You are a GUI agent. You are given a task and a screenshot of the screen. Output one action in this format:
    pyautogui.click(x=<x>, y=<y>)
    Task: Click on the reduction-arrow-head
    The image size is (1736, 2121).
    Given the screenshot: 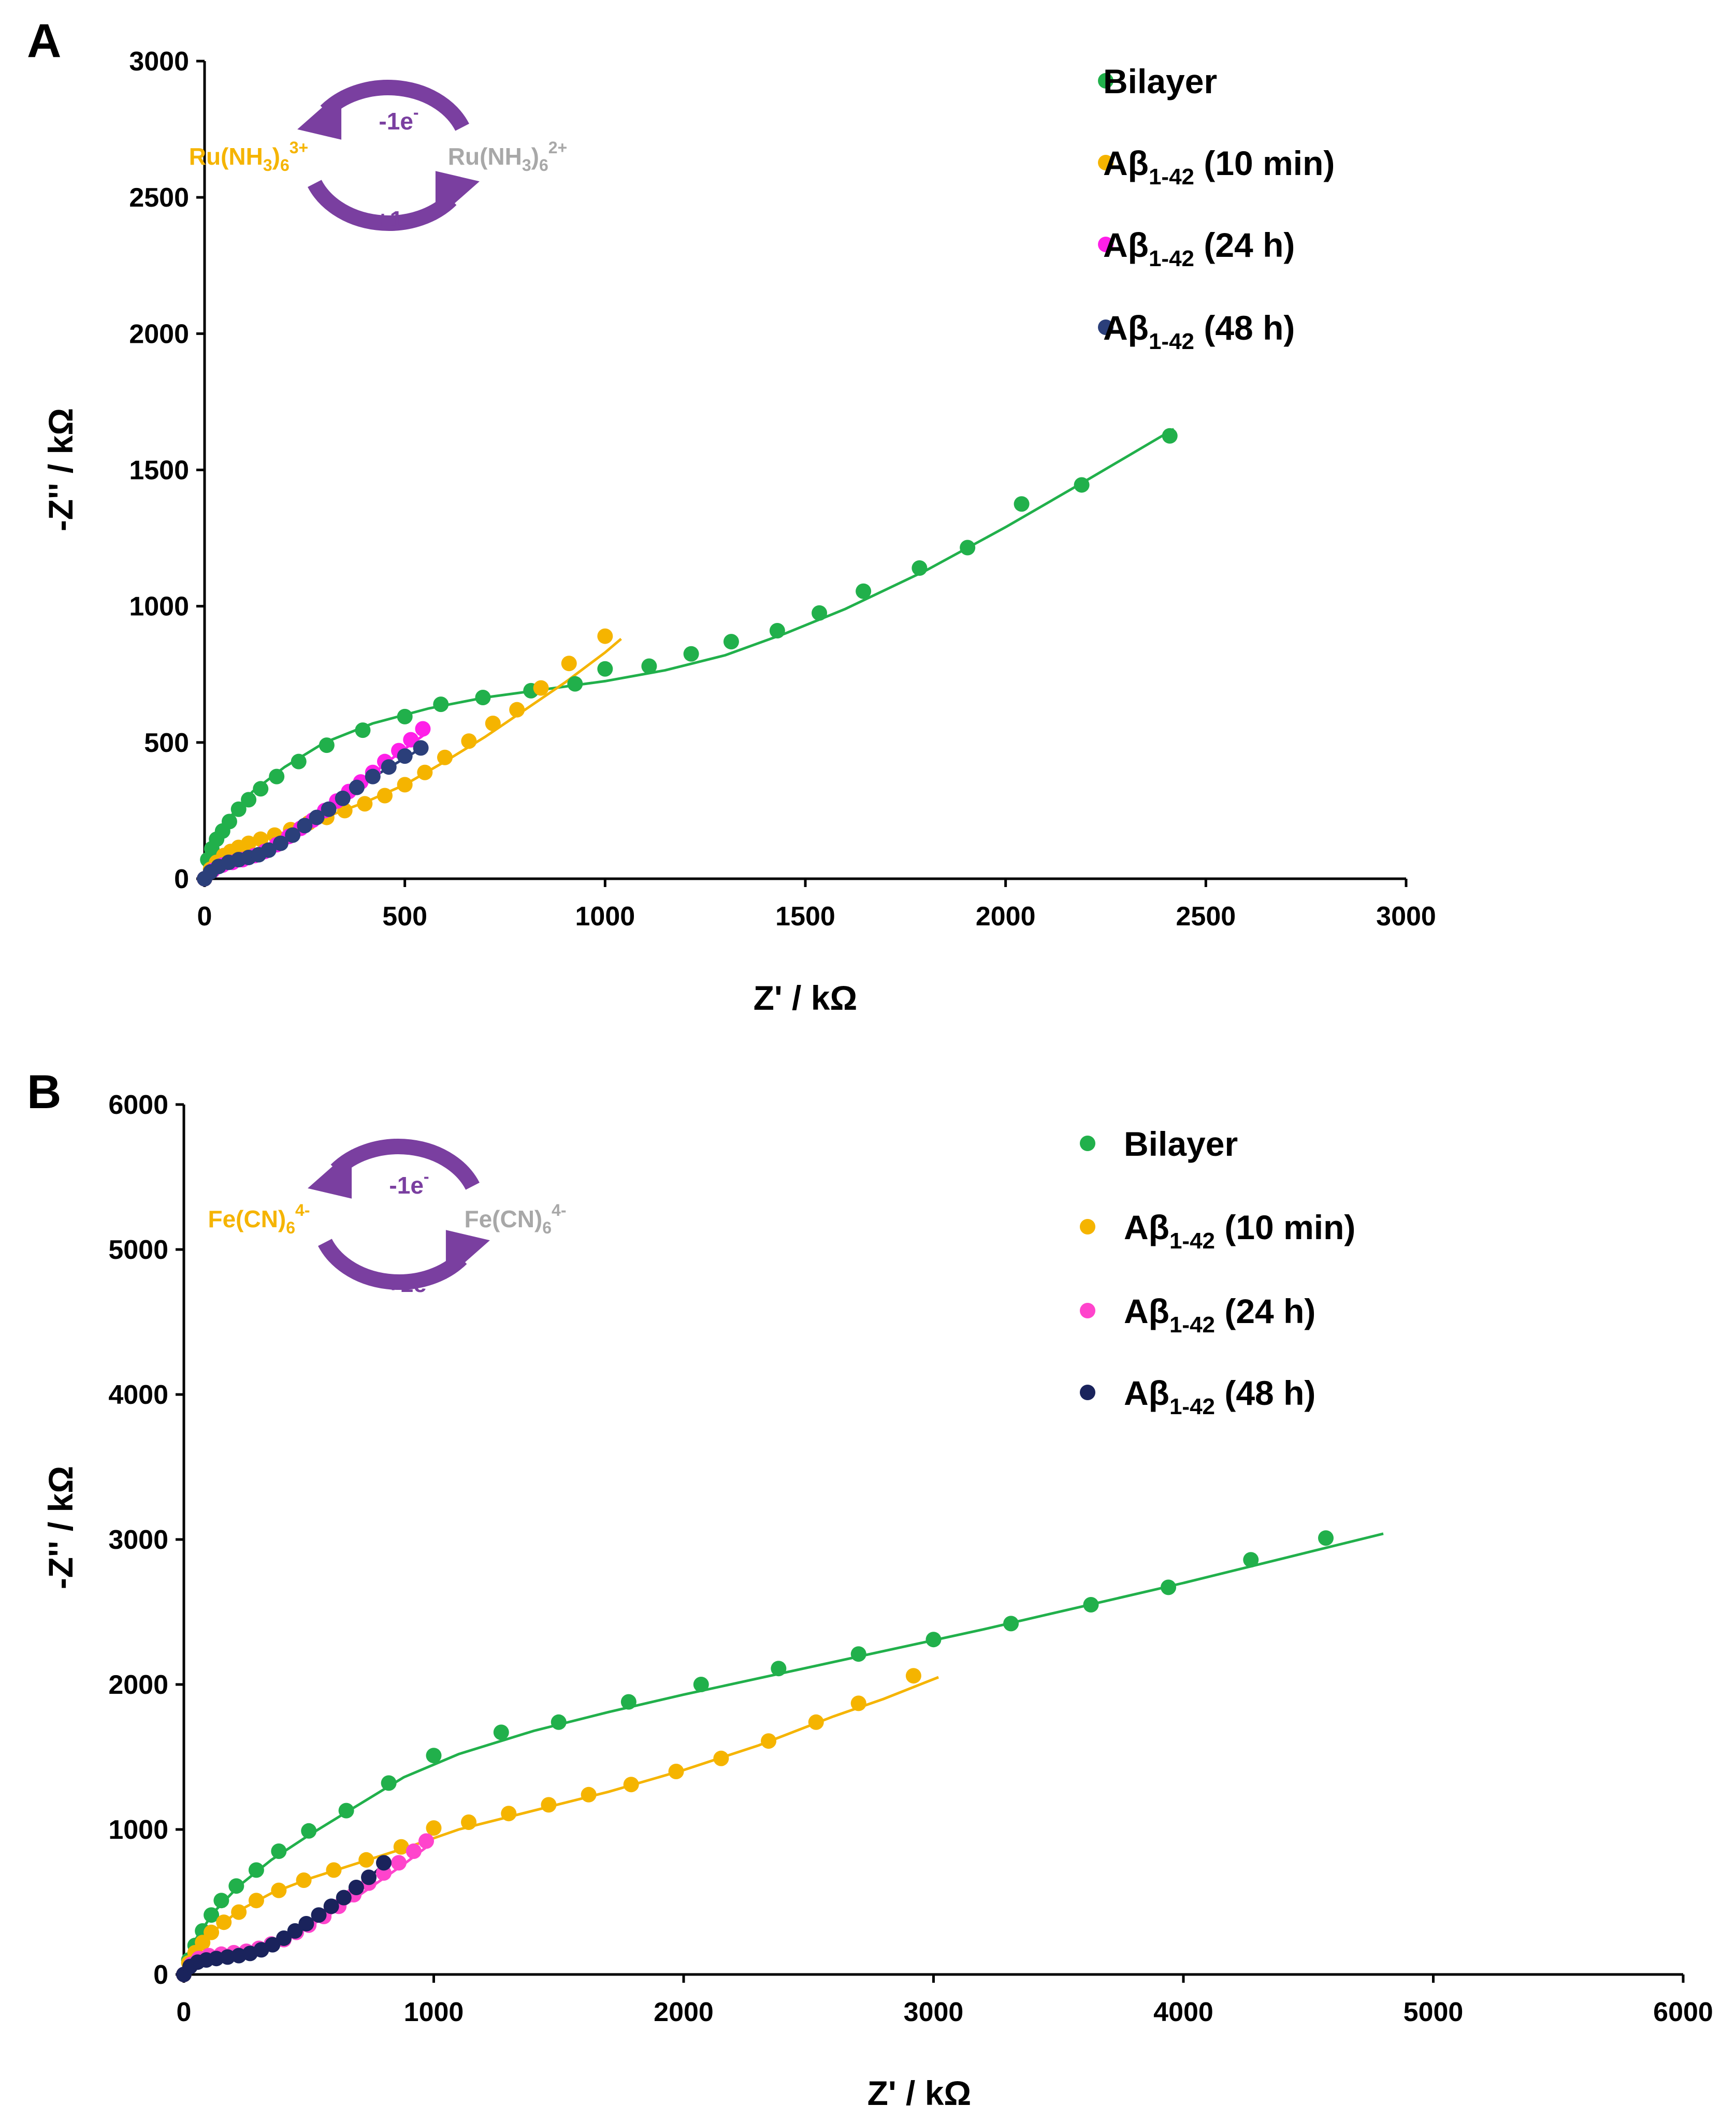 What is the action you would take?
    pyautogui.click(x=467, y=1255)
    